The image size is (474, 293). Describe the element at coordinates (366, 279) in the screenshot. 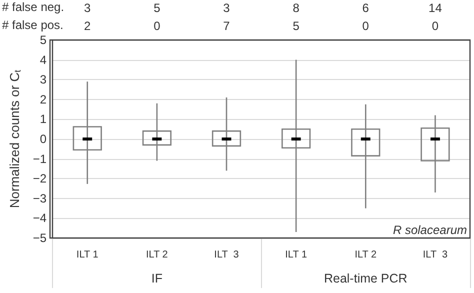

I see `text: Real-time PCR` at that location.